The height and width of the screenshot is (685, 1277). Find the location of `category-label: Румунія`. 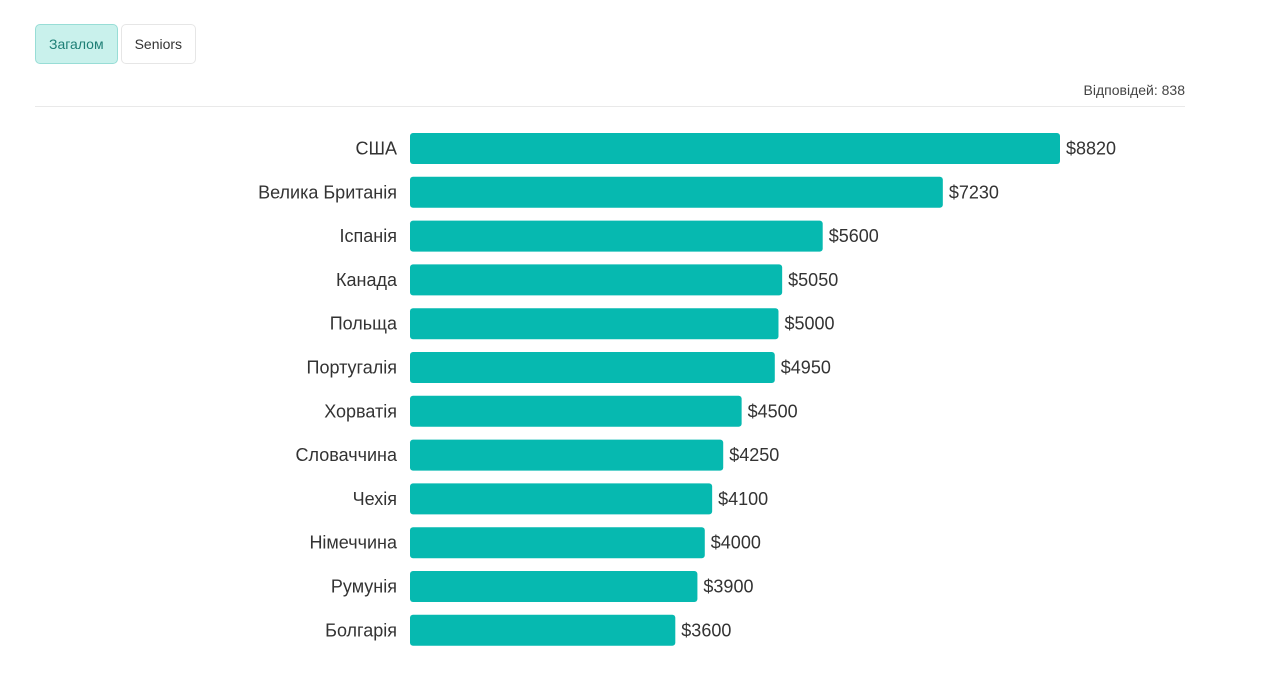

category-label: Румунія is located at coordinates (364, 587).